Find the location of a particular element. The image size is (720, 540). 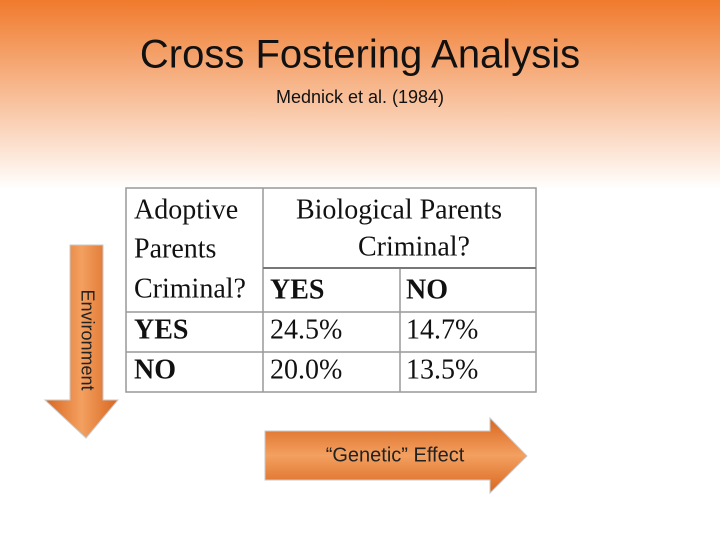

column-header: Biological Parents is located at coordinates (399, 209).